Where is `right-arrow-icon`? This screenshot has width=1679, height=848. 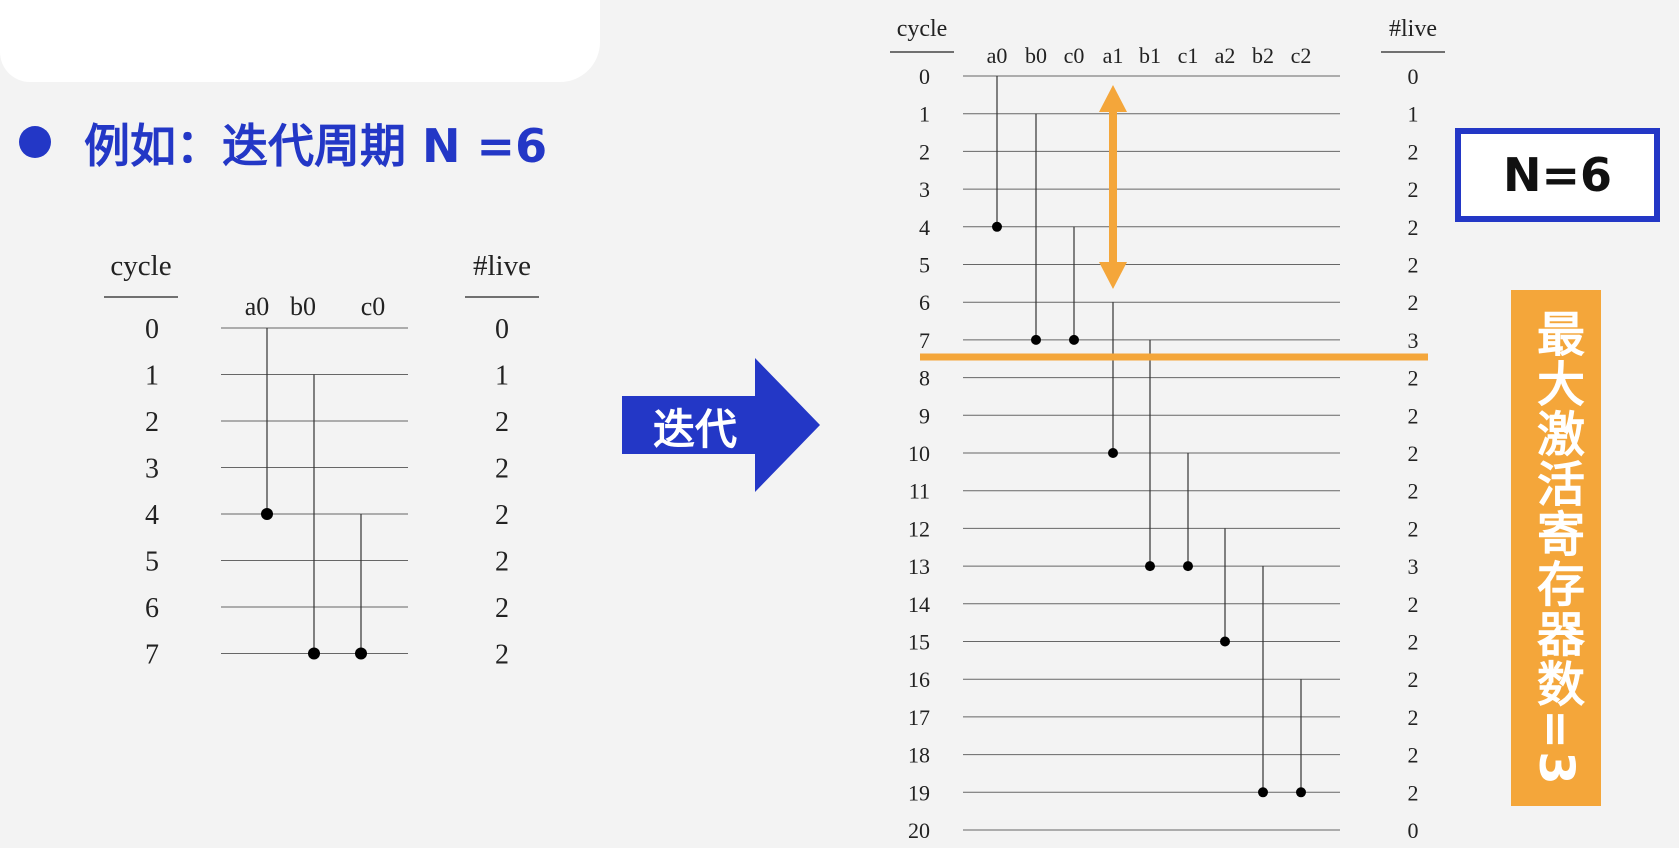 right-arrow-icon is located at coordinates (721, 425).